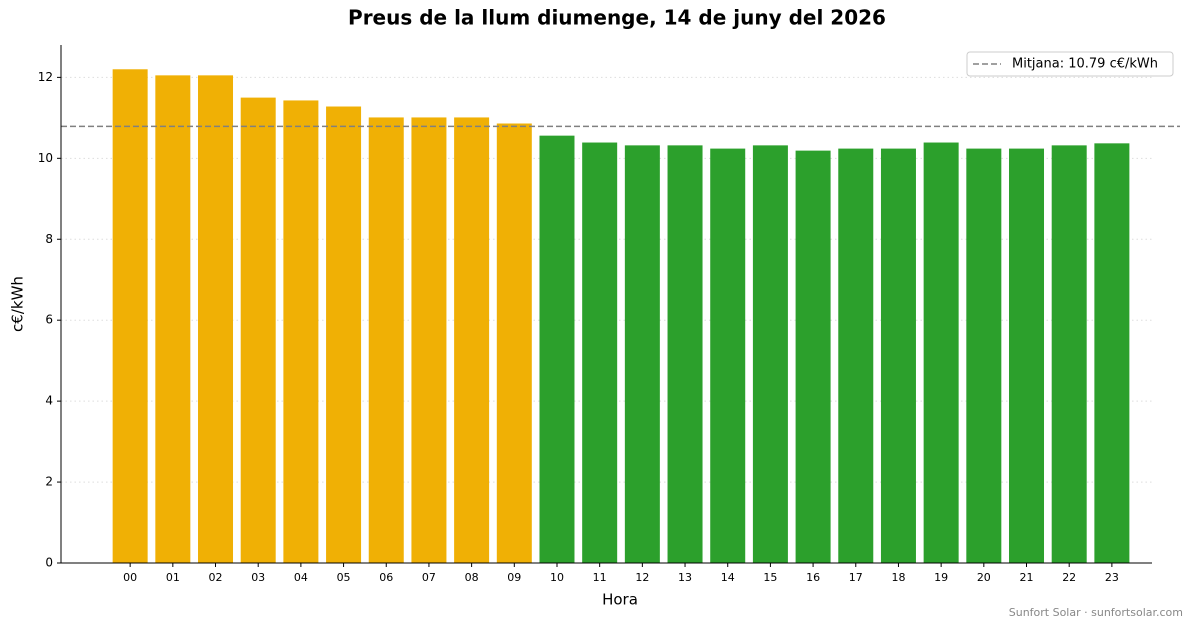 This screenshot has width=1193, height=628. I want to click on y-tick-label: 4, so click(49, 401).